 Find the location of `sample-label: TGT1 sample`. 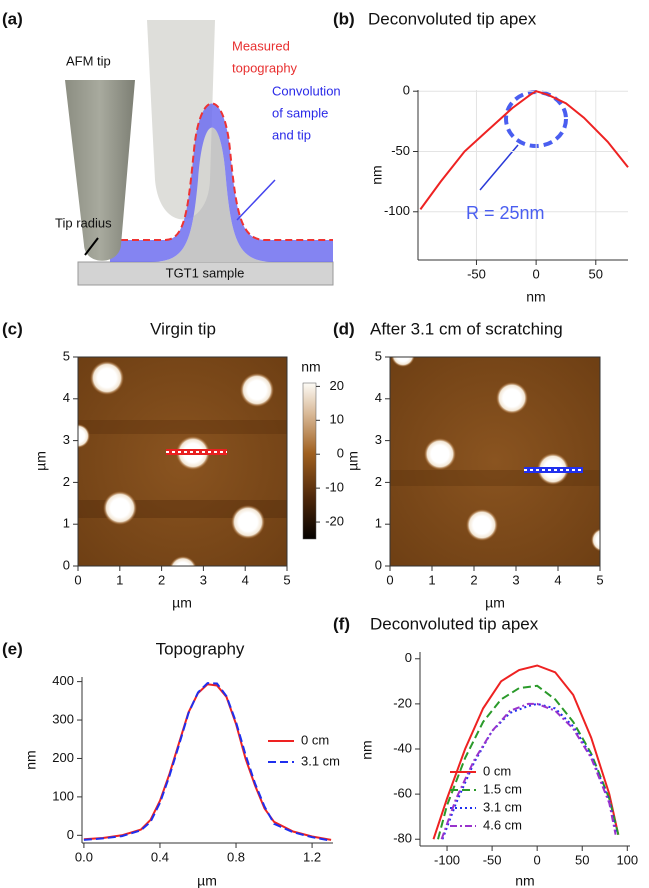

sample-label: TGT1 sample is located at coordinates (205, 272).